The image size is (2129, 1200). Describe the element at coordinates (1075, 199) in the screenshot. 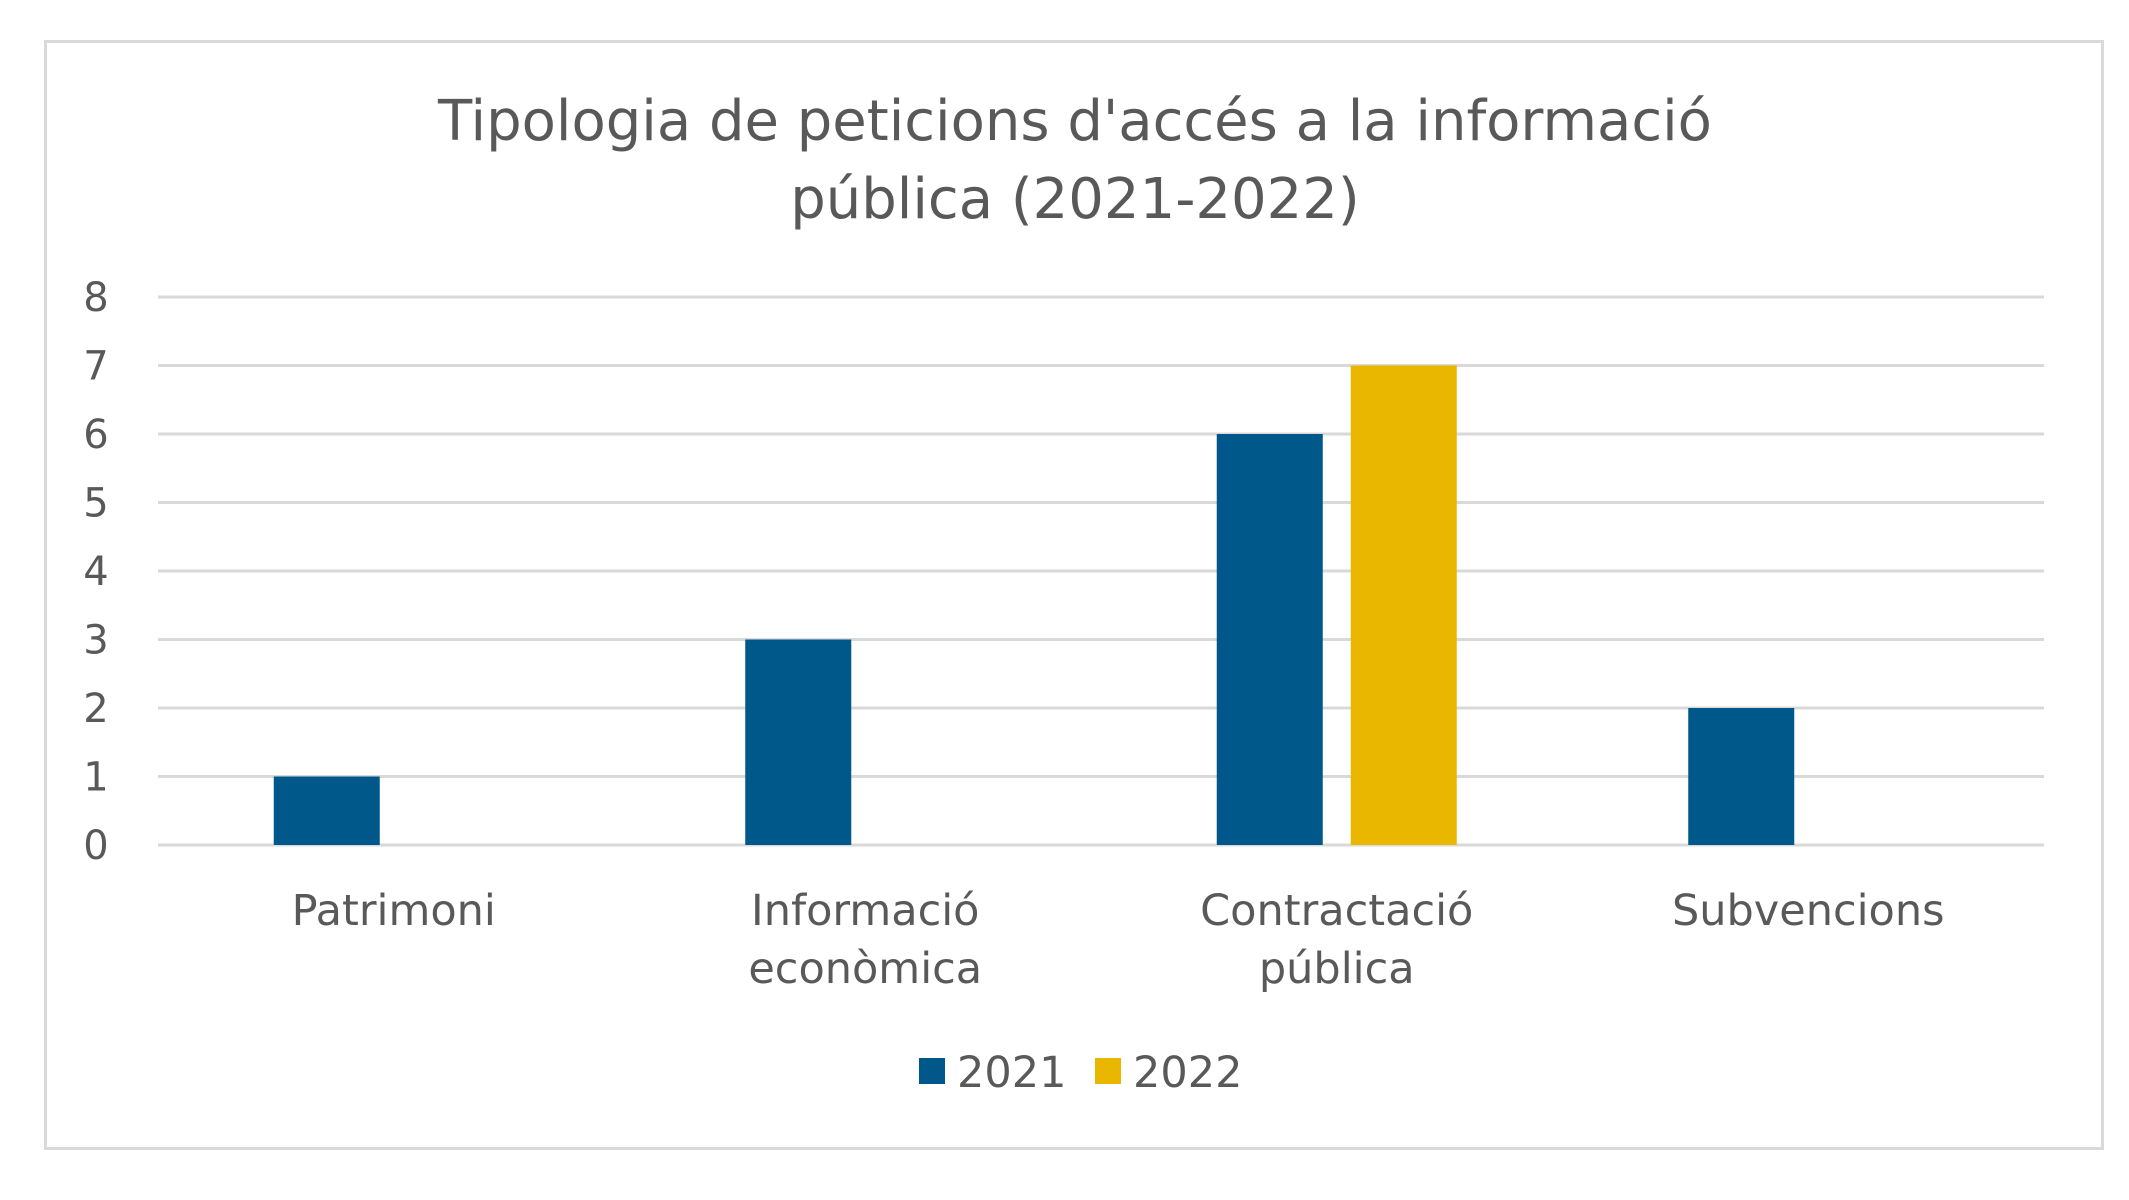

I see `chart-title-line: pública (2021-2022)` at that location.